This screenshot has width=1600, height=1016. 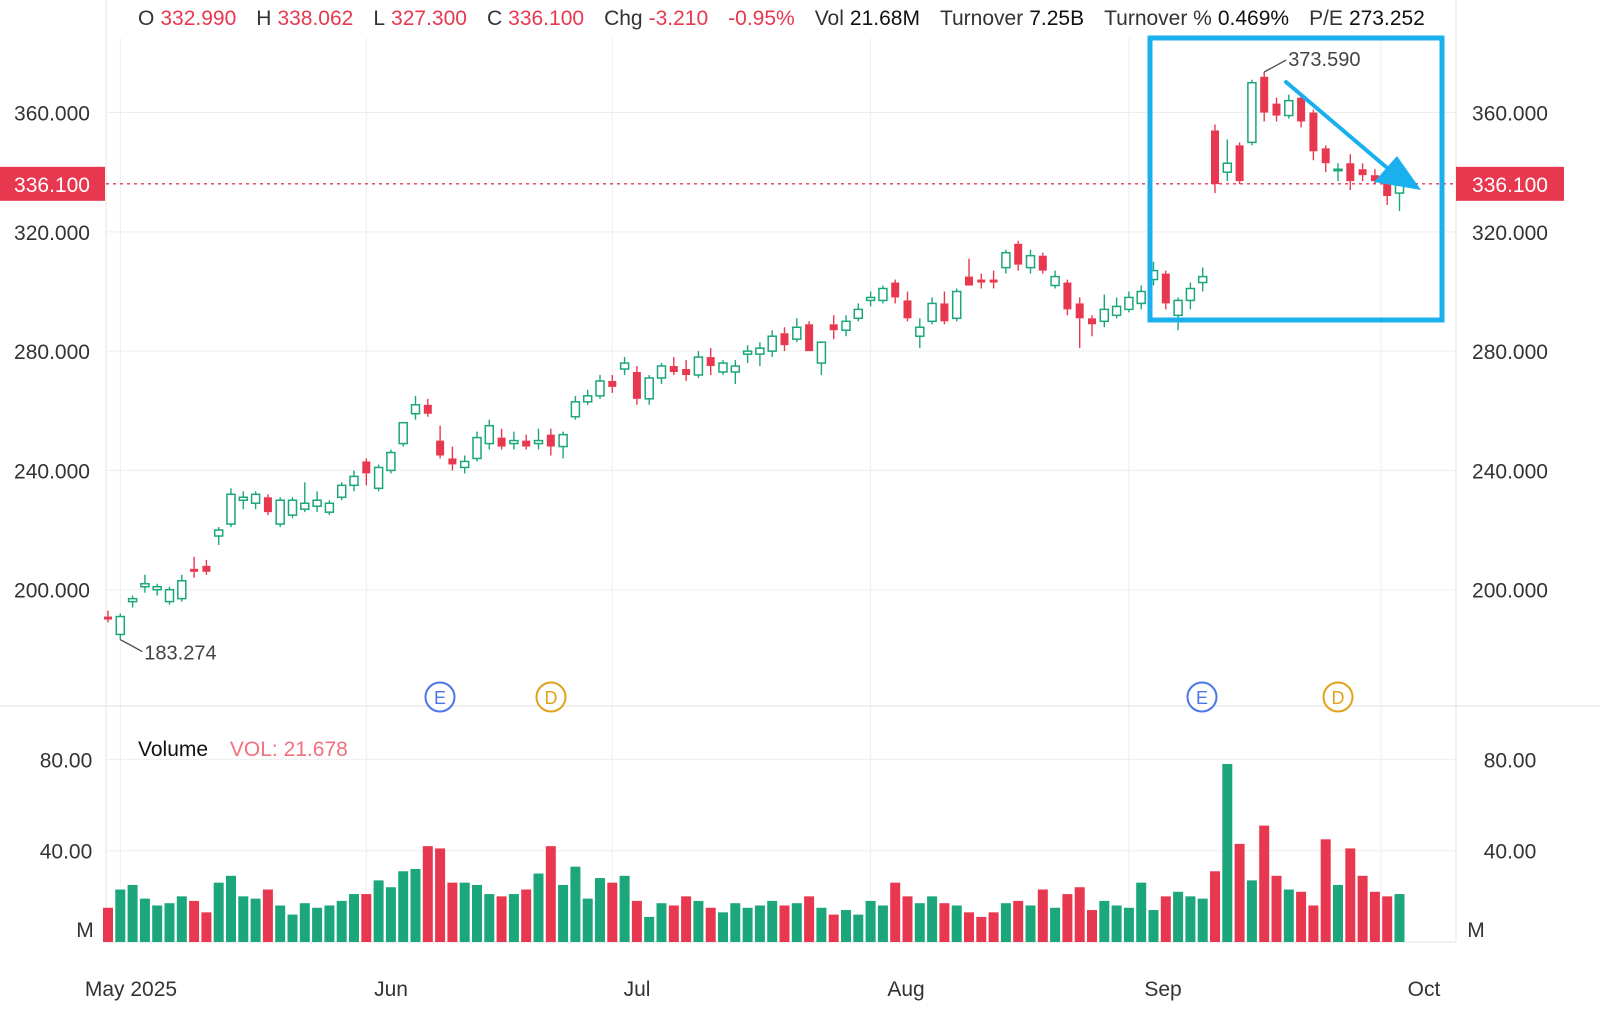 What do you see at coordinates (85, 930) in the screenshot?
I see `volume-unit-left: M` at bounding box center [85, 930].